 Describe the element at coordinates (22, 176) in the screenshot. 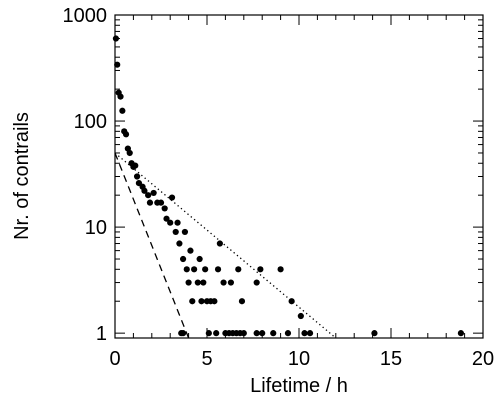

I see `y-axis-title: Nr. of contrails` at that location.